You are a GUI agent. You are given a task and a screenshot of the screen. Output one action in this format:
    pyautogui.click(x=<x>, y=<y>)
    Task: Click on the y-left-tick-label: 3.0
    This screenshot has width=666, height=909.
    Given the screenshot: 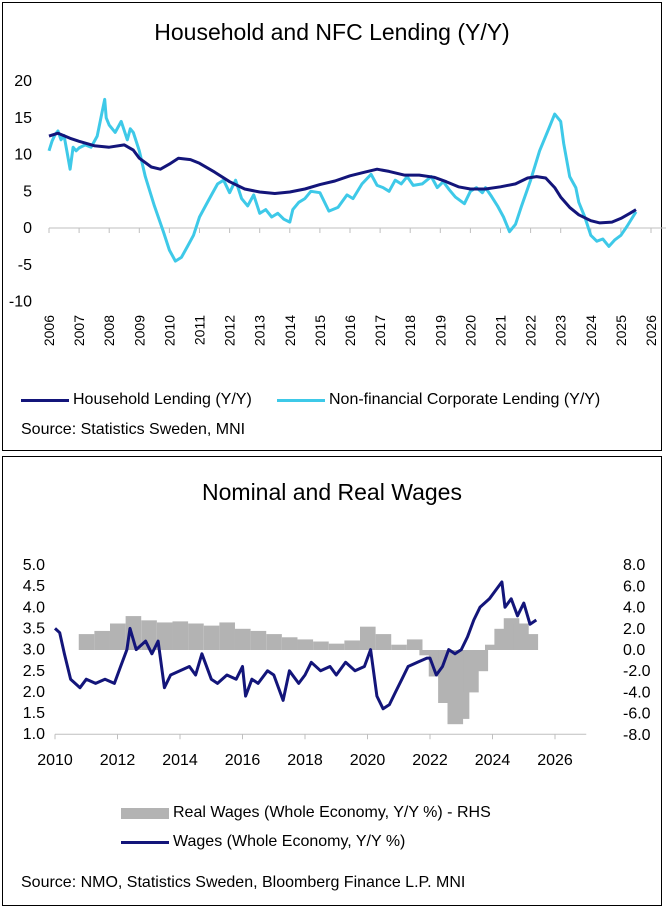 What is the action you would take?
    pyautogui.click(x=34, y=650)
    